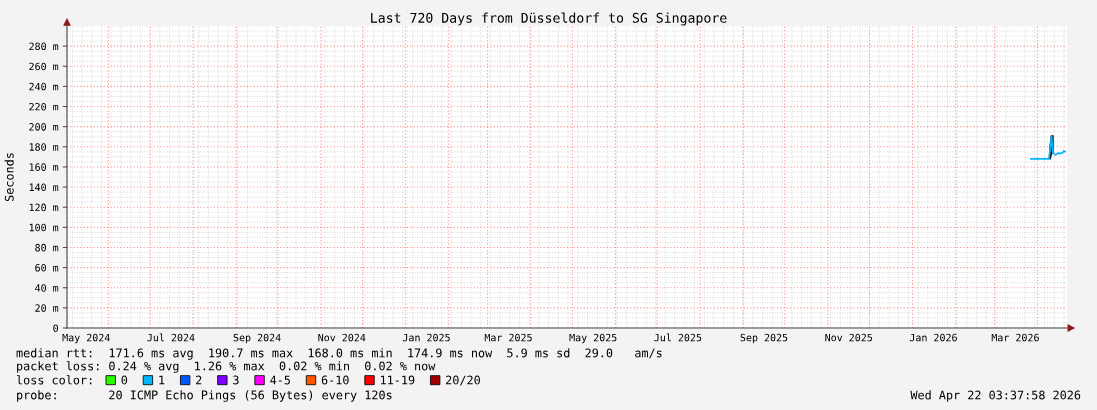 Image resolution: width=1097 pixels, height=410 pixels. I want to click on x-tick-label: Jan 2025, so click(426, 337).